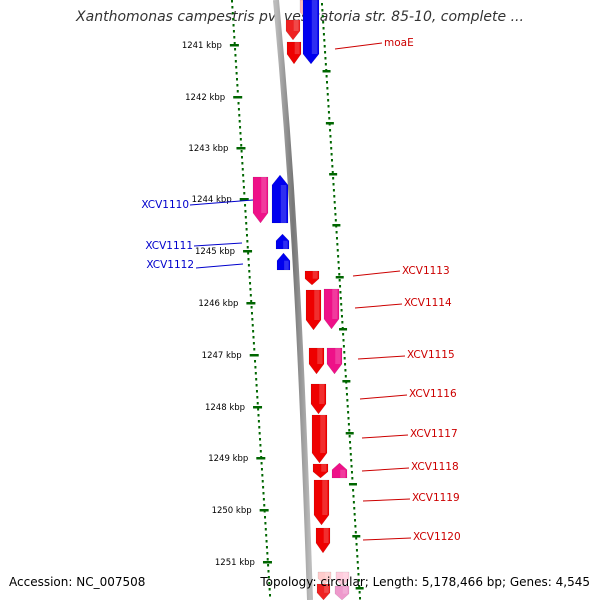 The width and height of the screenshot is (600, 600). I want to click on gene-label-xcv1114: XCV1114, so click(428, 303).